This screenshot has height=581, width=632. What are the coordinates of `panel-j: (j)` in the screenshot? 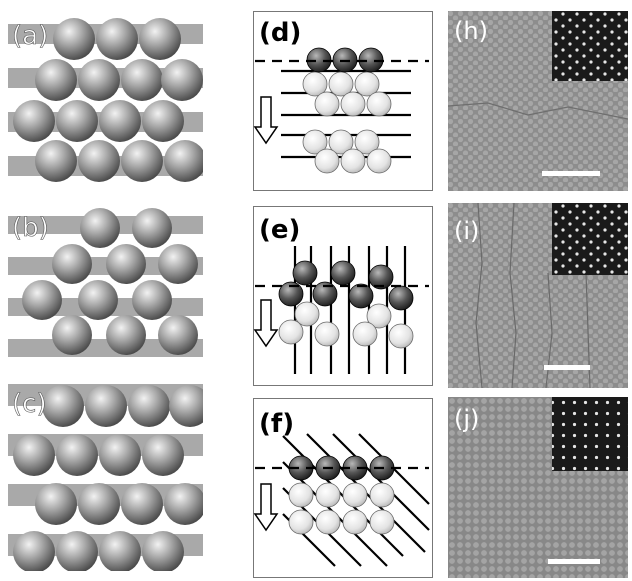 It's located at (538, 487).